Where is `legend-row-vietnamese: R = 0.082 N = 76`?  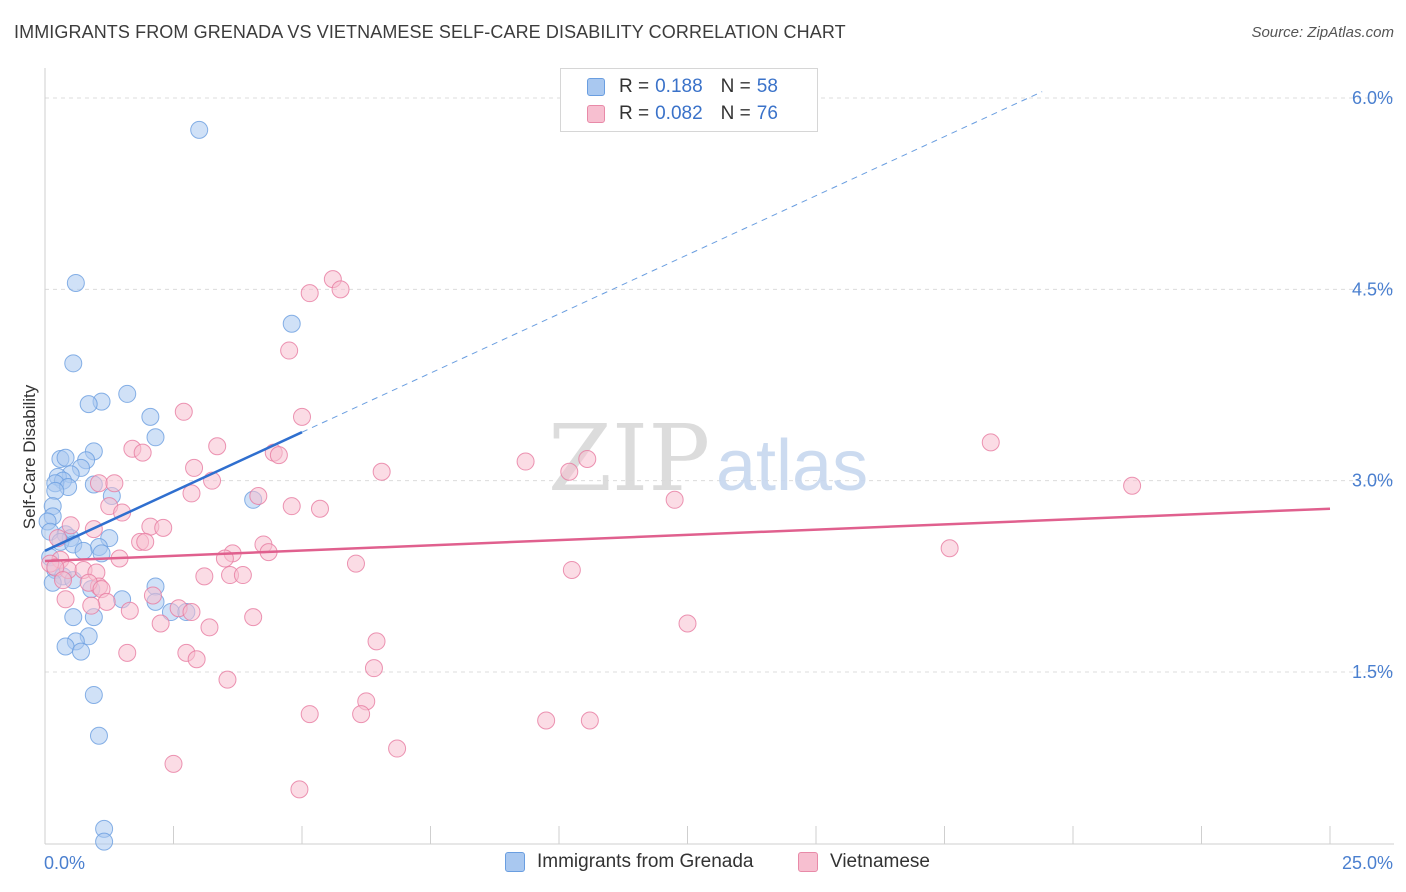
legend-row-vietnamese: R = 0.082 N = 76 is located at coordinates (691, 114).